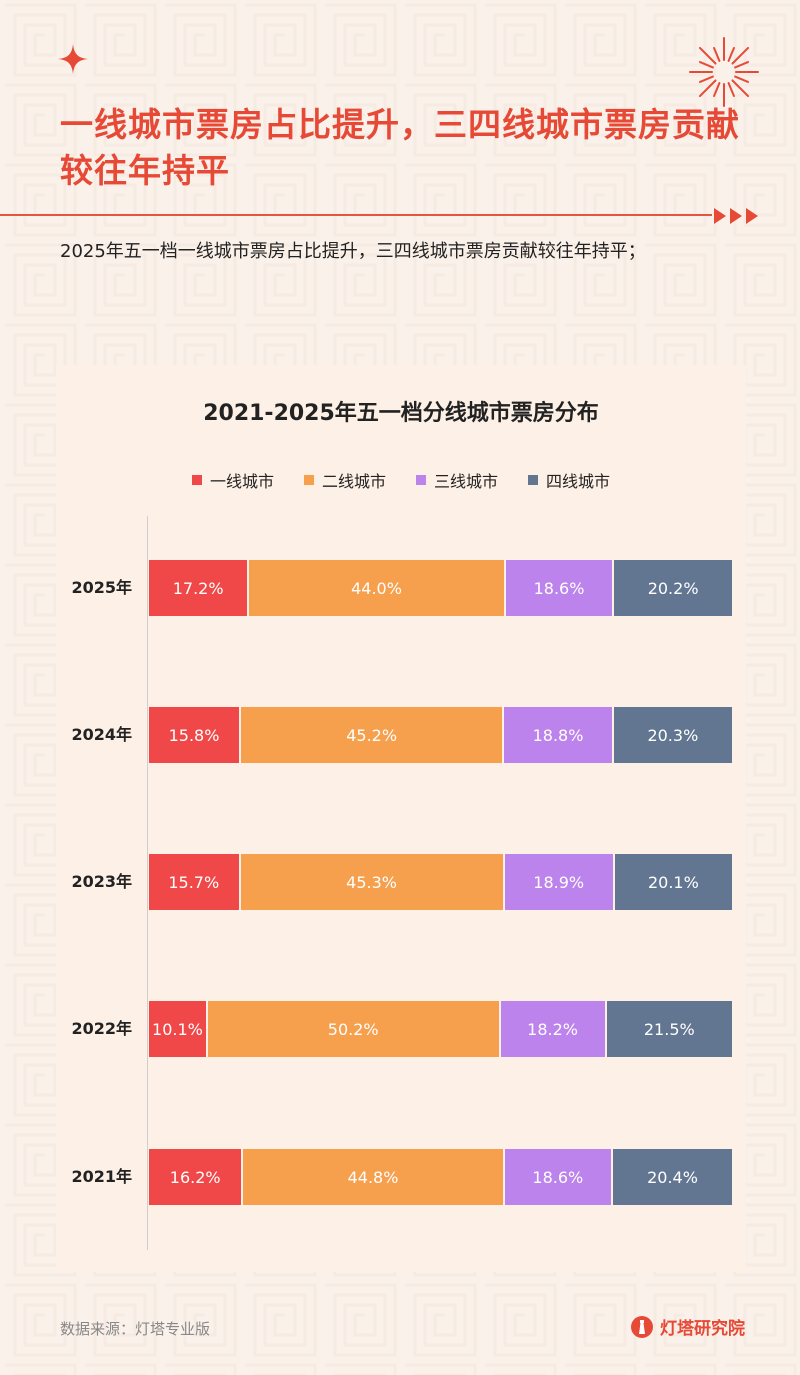 Image resolution: width=800 pixels, height=1375 pixels. I want to click on page-title: 一线城市票房占比提升，三四线城市票房贡献较往年持平, so click(400, 147).